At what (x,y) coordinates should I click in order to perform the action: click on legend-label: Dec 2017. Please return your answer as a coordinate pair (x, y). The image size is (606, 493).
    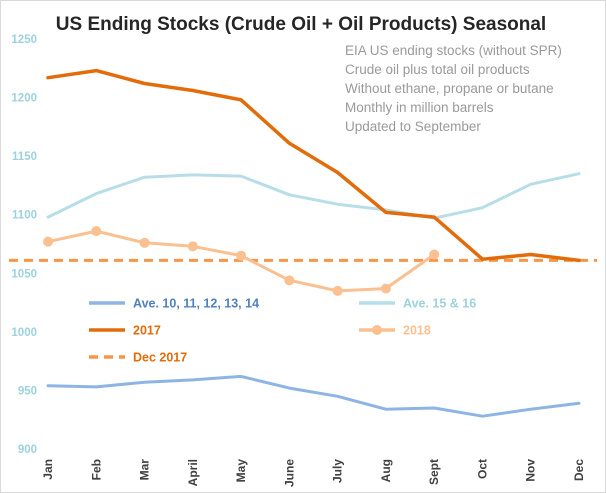
    Looking at the image, I should click on (160, 358).